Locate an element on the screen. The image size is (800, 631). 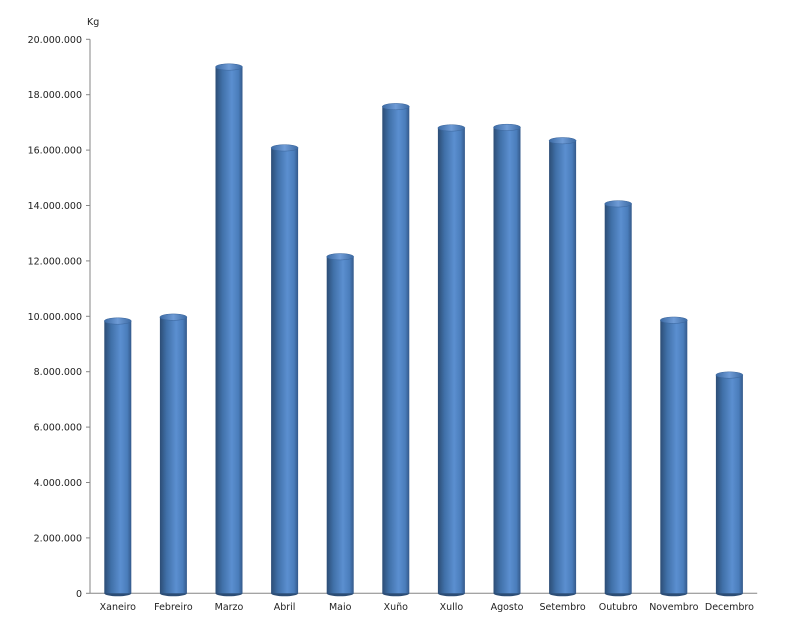
bar-xuño is located at coordinates (396, 350).